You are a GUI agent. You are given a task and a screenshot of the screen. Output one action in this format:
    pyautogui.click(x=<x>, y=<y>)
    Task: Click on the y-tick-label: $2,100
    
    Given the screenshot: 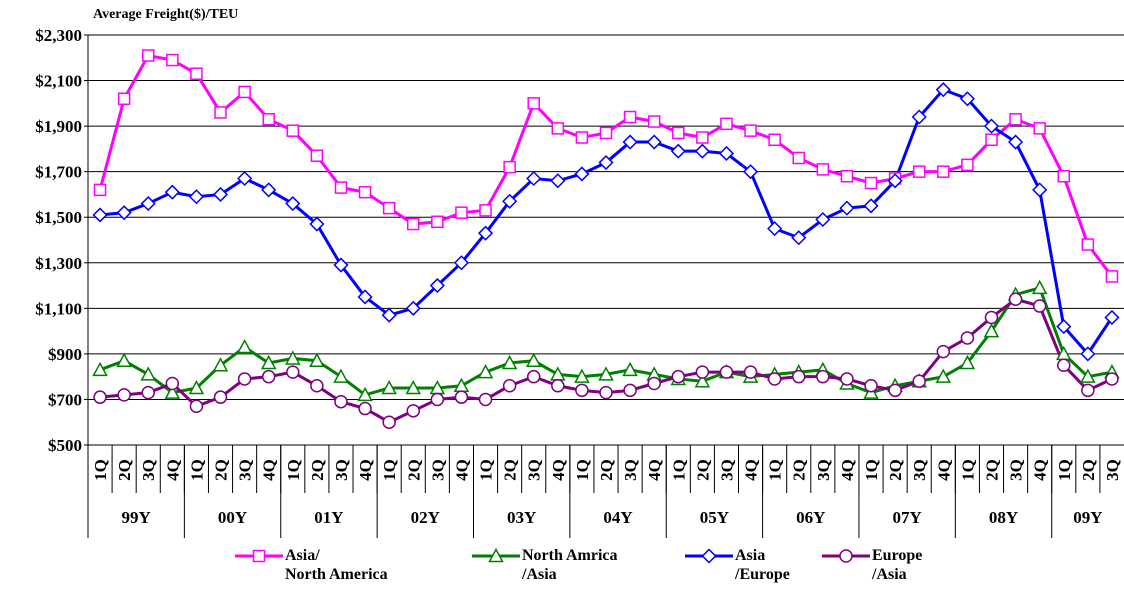 What is the action you would take?
    pyautogui.click(x=58, y=81)
    